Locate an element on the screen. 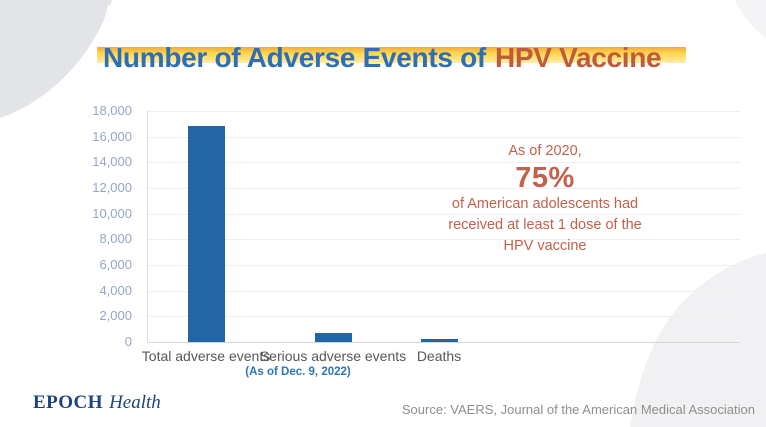  y-tick-label-6000: 6,000 is located at coordinates (115, 264).